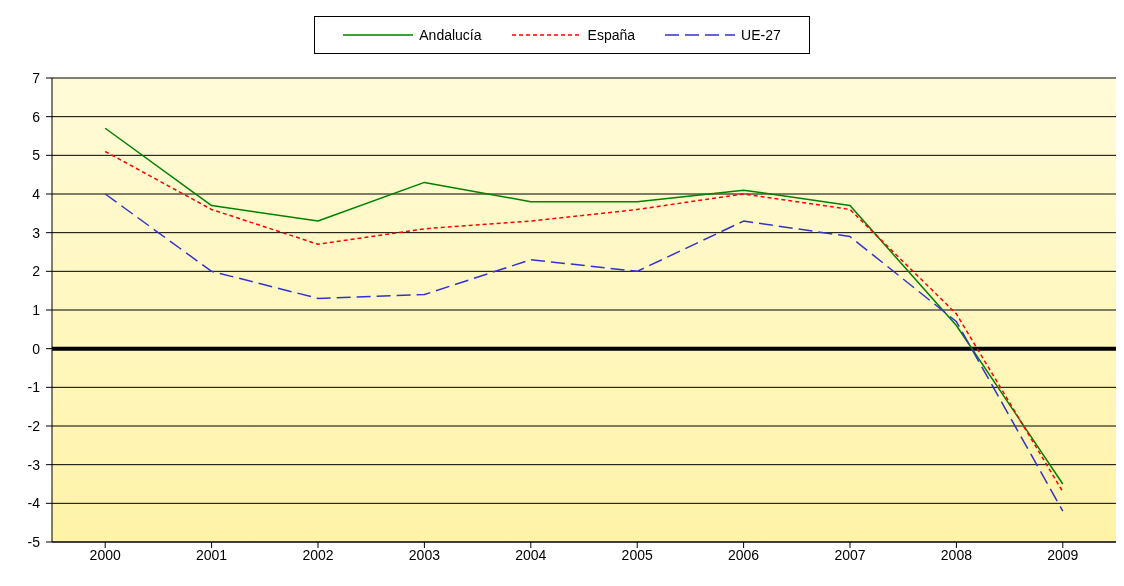 Image resolution: width=1124 pixels, height=586 pixels. I want to click on x-tick-label: 2007, so click(850, 554).